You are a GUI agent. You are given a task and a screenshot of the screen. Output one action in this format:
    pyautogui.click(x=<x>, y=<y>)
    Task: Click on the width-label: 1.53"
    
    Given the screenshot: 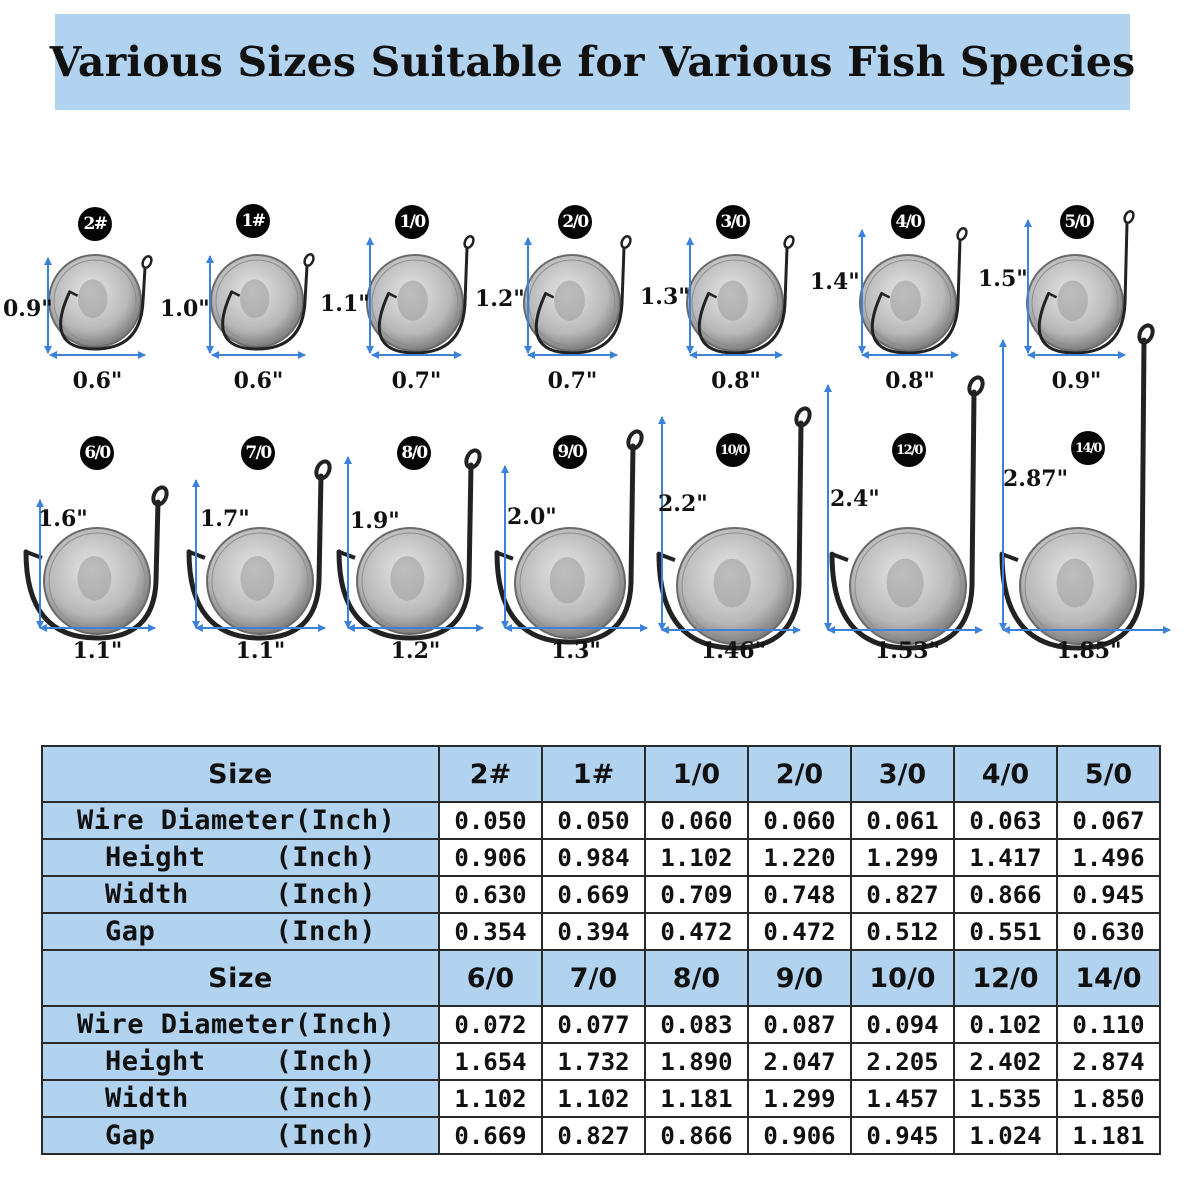 What is the action you would take?
    pyautogui.click(x=908, y=651)
    